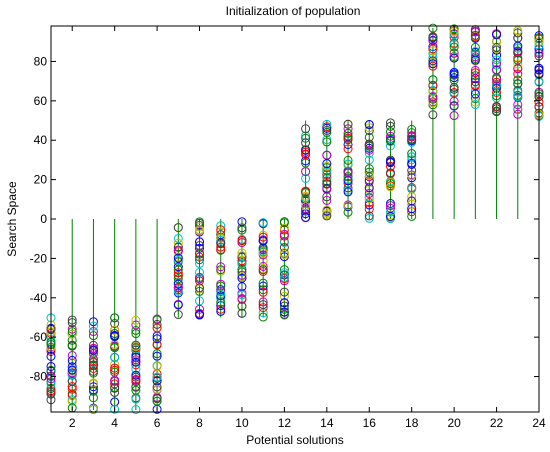 This screenshot has height=452, width=550. Describe the element at coordinates (242, 423) in the screenshot. I see `x-tick-label: 10` at that location.